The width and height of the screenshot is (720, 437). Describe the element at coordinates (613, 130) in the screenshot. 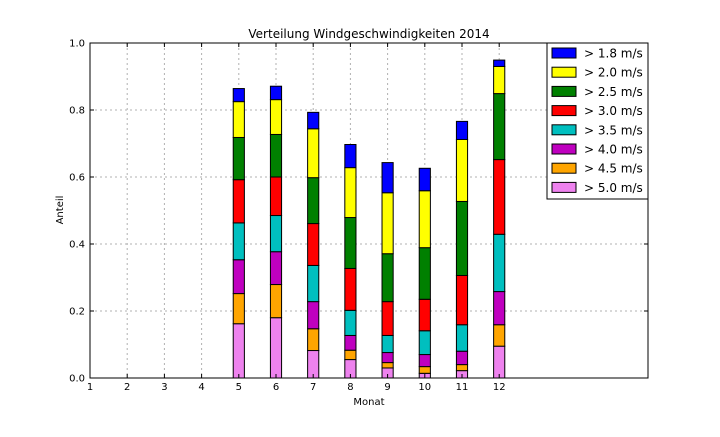

I see `legend-label: > 3.5 m/s` at that location.